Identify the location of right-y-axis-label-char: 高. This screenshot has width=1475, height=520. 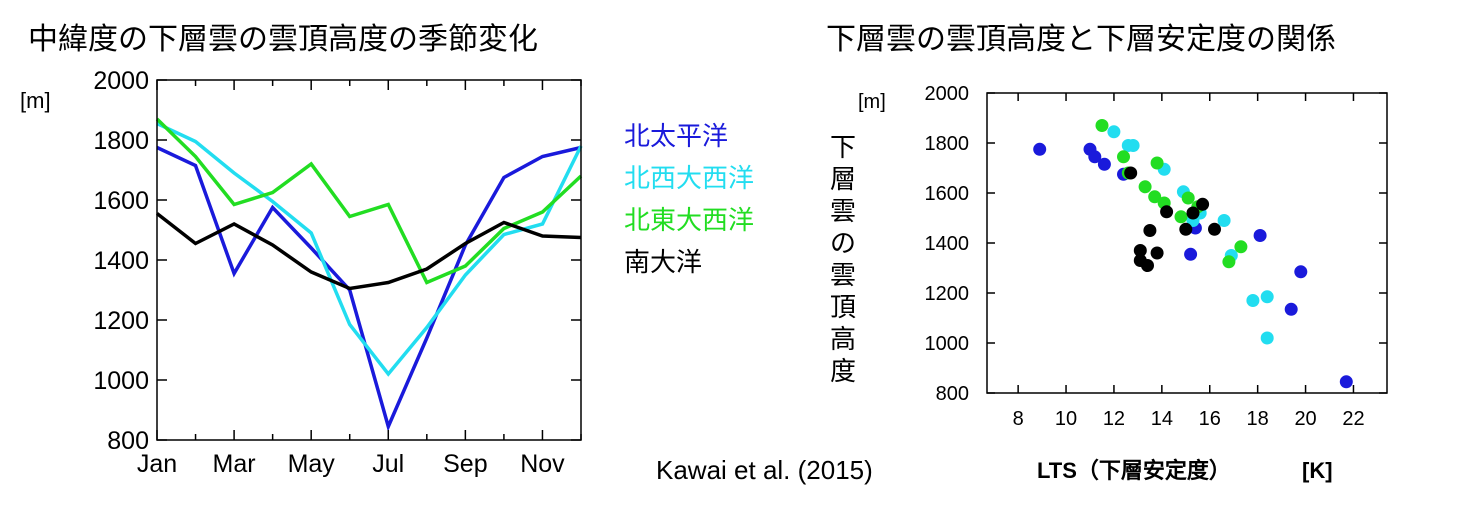
(842, 340).